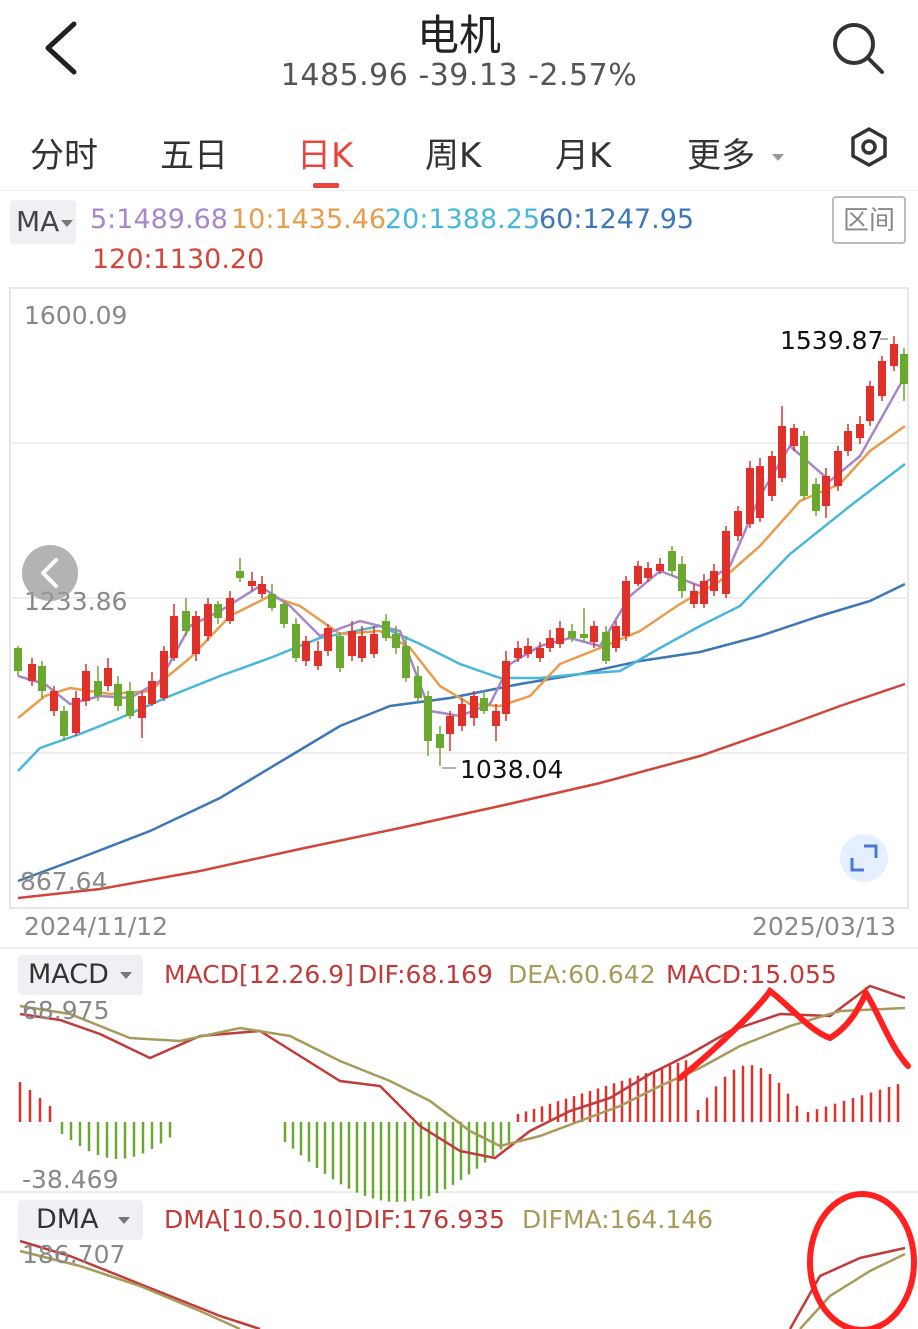 The image size is (918, 1329). What do you see at coordinates (453, 156) in the screenshot?
I see `tab-weekly-k: 周K` at bounding box center [453, 156].